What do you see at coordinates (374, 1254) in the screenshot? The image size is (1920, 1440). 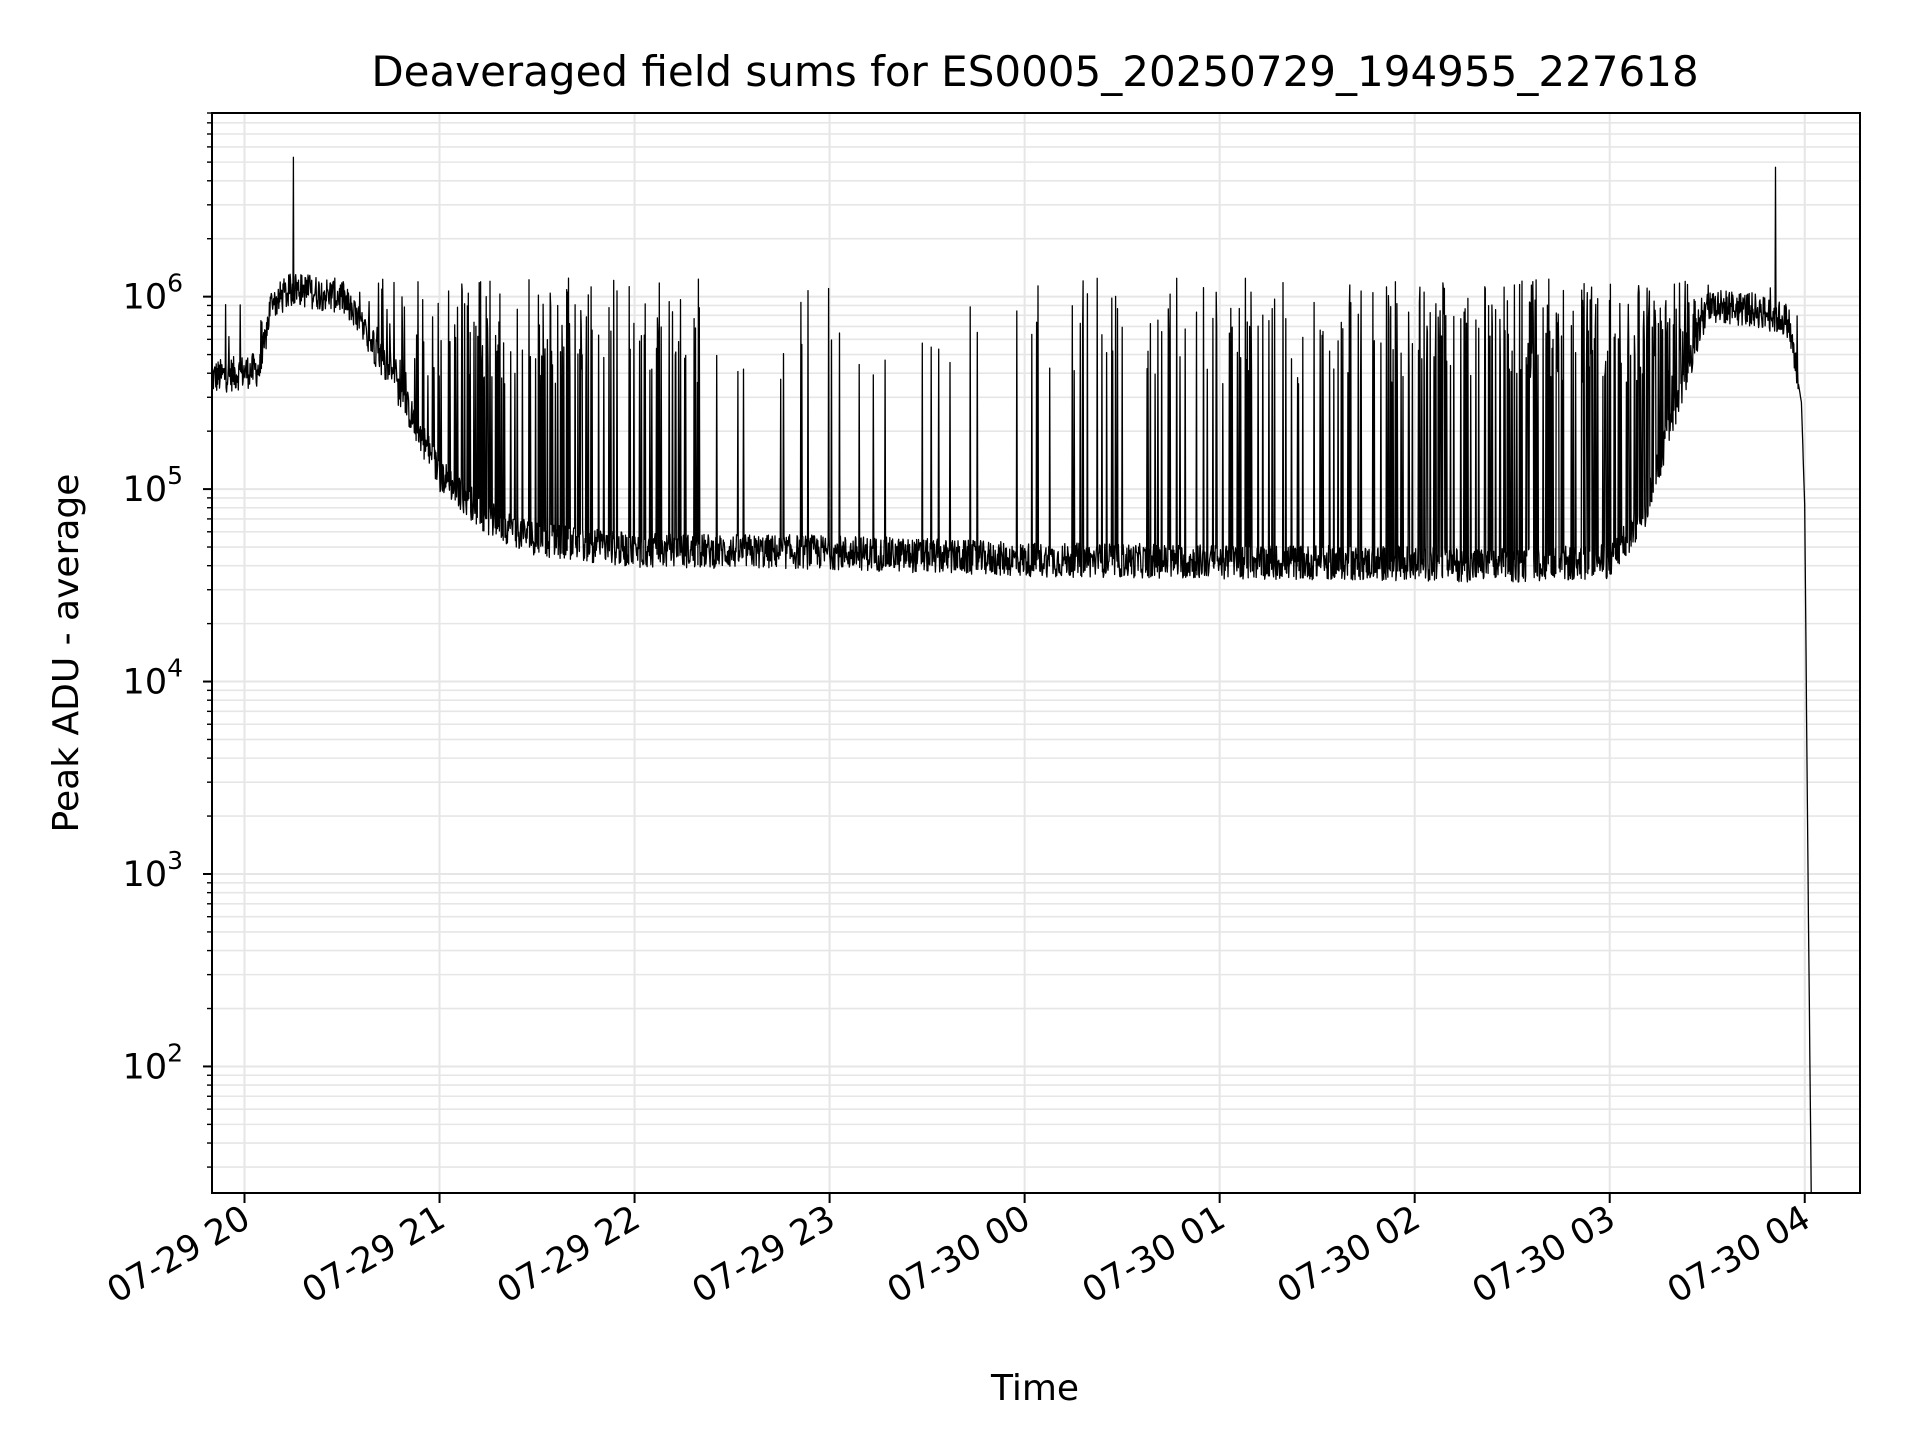 I see `x-tick-label: 07-29 21` at bounding box center [374, 1254].